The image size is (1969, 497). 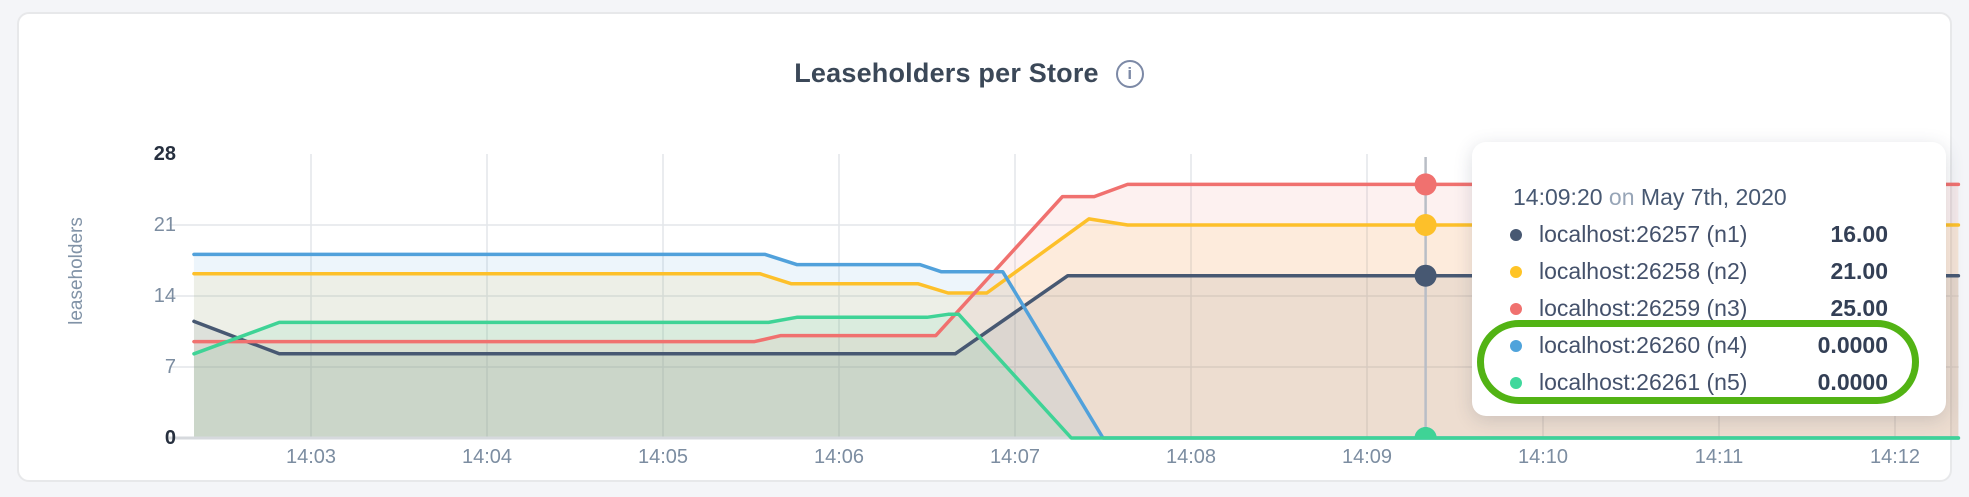 I want to click on y-tick-21: 21, so click(x=164, y=225).